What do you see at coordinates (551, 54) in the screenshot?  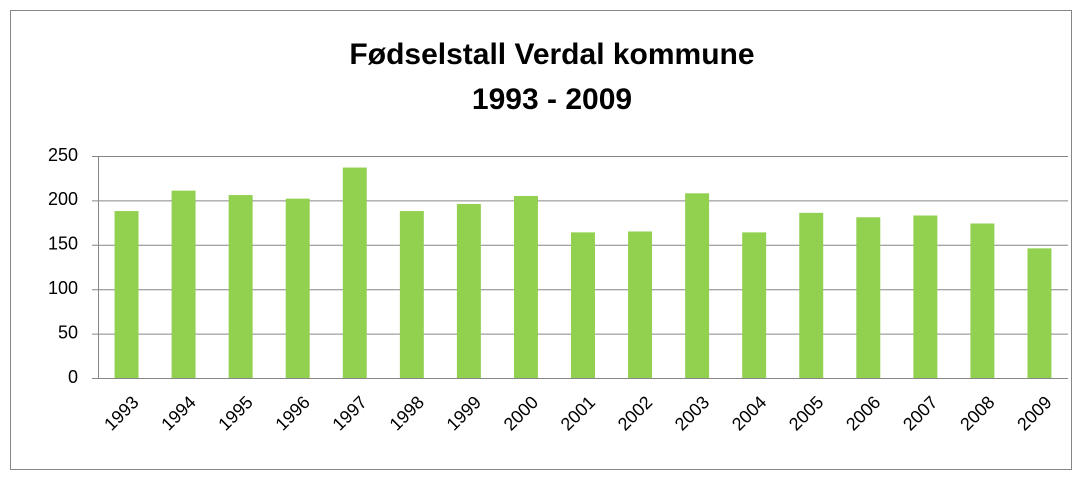 I see `chart-title: Fødselstall Verdal kommune` at bounding box center [551, 54].